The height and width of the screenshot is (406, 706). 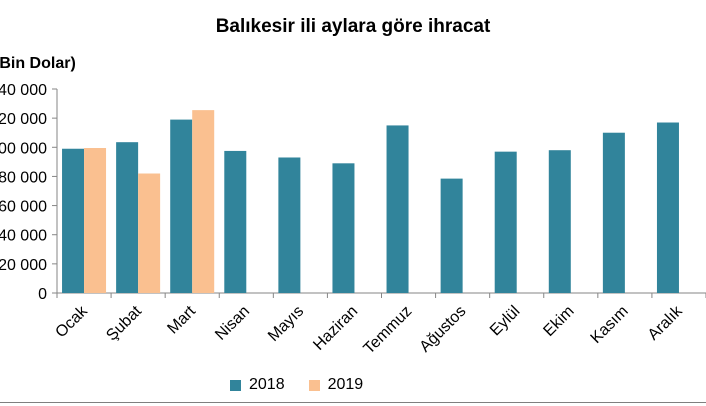 What do you see at coordinates (181, 206) in the screenshot?
I see `bar-2018-mart` at bounding box center [181, 206].